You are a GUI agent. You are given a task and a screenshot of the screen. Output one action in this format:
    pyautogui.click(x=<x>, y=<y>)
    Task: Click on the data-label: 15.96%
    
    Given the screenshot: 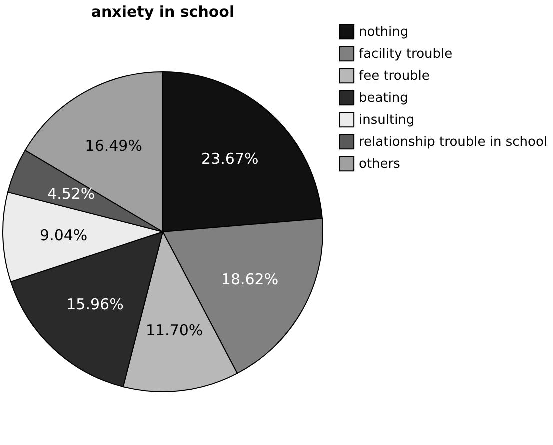 What is the action you would take?
    pyautogui.click(x=95, y=304)
    